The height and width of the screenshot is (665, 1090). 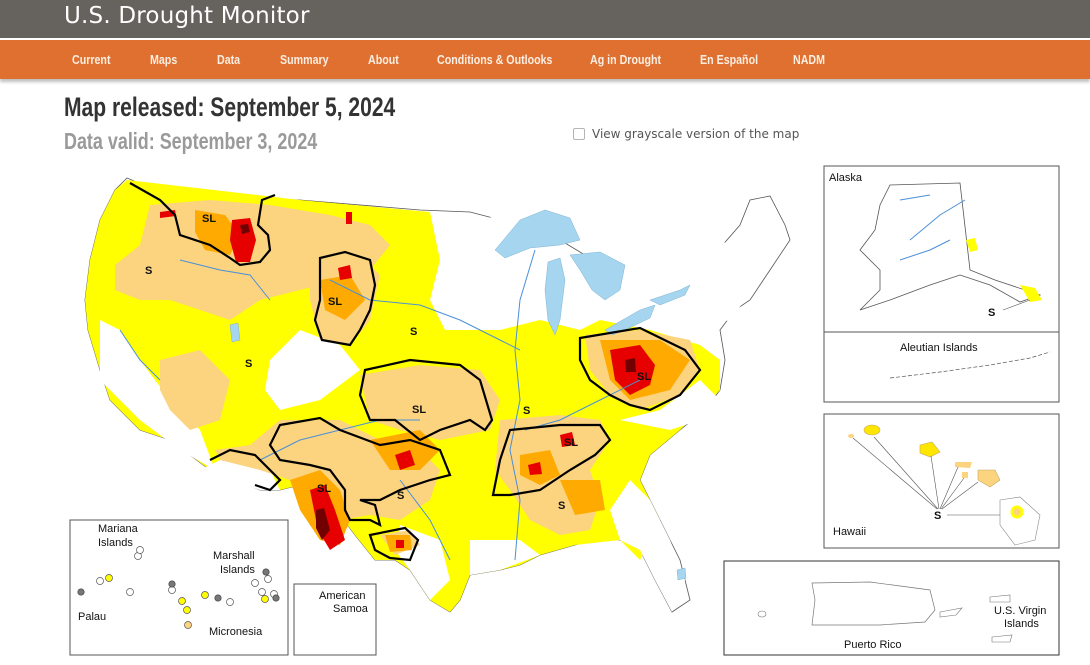 I want to click on nav-current: Current, so click(x=91, y=59).